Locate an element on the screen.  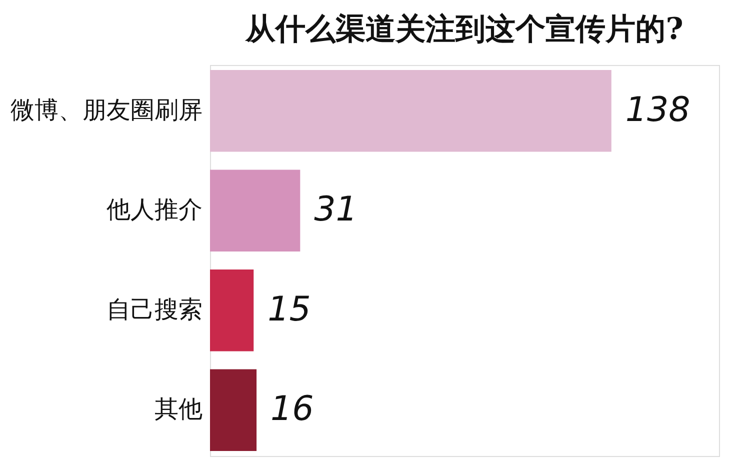
data-label: 16 is located at coordinates (292, 409).